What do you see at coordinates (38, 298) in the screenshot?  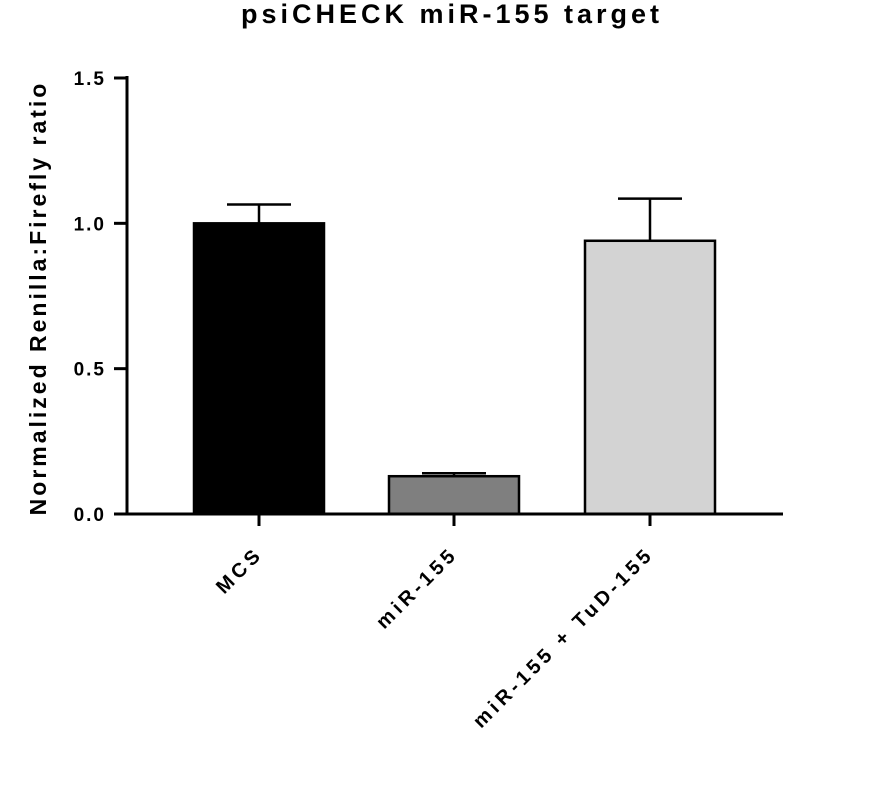 I see `y-axis-label: Normalized Renilla:Firefly ratio` at bounding box center [38, 298].